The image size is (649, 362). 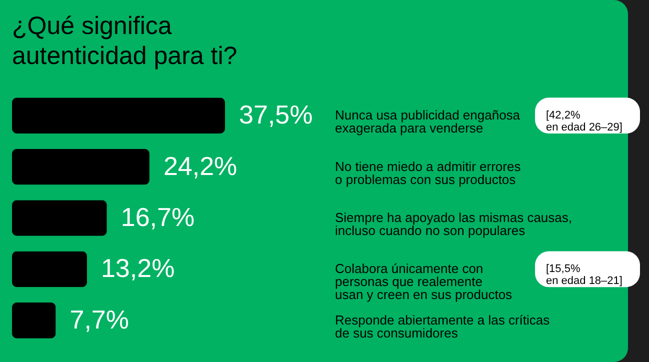 I want to click on y-tick-label: Nunca usa publicidad engañosa exagerada para venderse, so click(x=428, y=122).